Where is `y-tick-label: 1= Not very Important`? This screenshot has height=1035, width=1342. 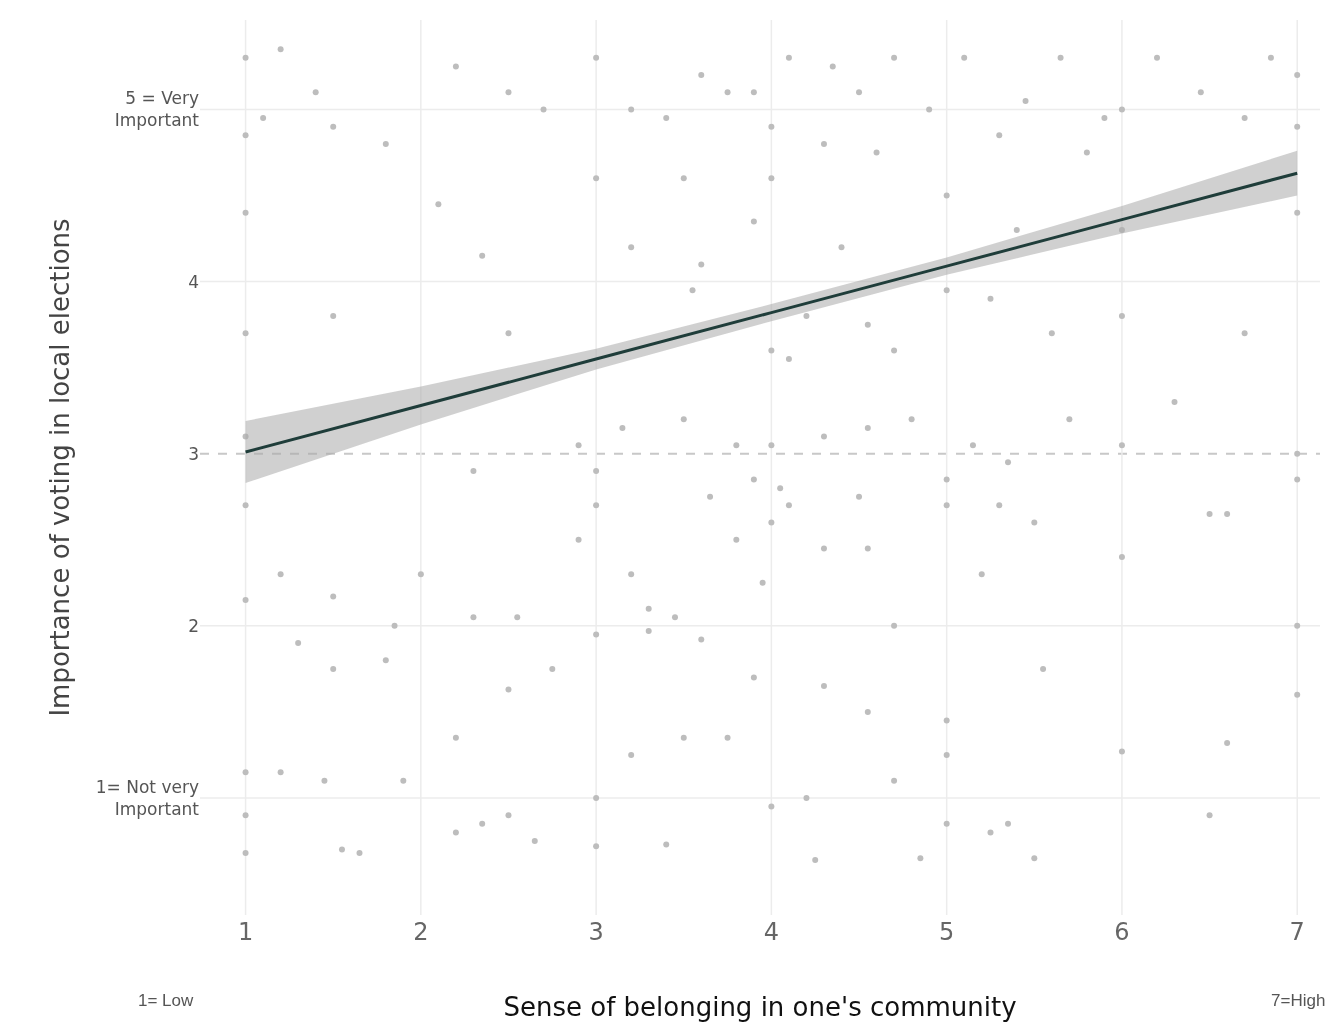 y-tick-label: 1= Not very Important is located at coordinates (147, 797).